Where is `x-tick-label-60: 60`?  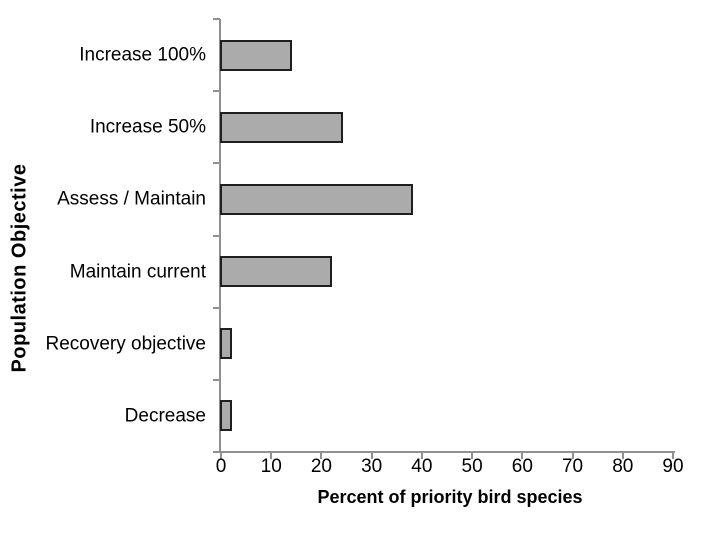
x-tick-label-60: 60 is located at coordinates (522, 466).